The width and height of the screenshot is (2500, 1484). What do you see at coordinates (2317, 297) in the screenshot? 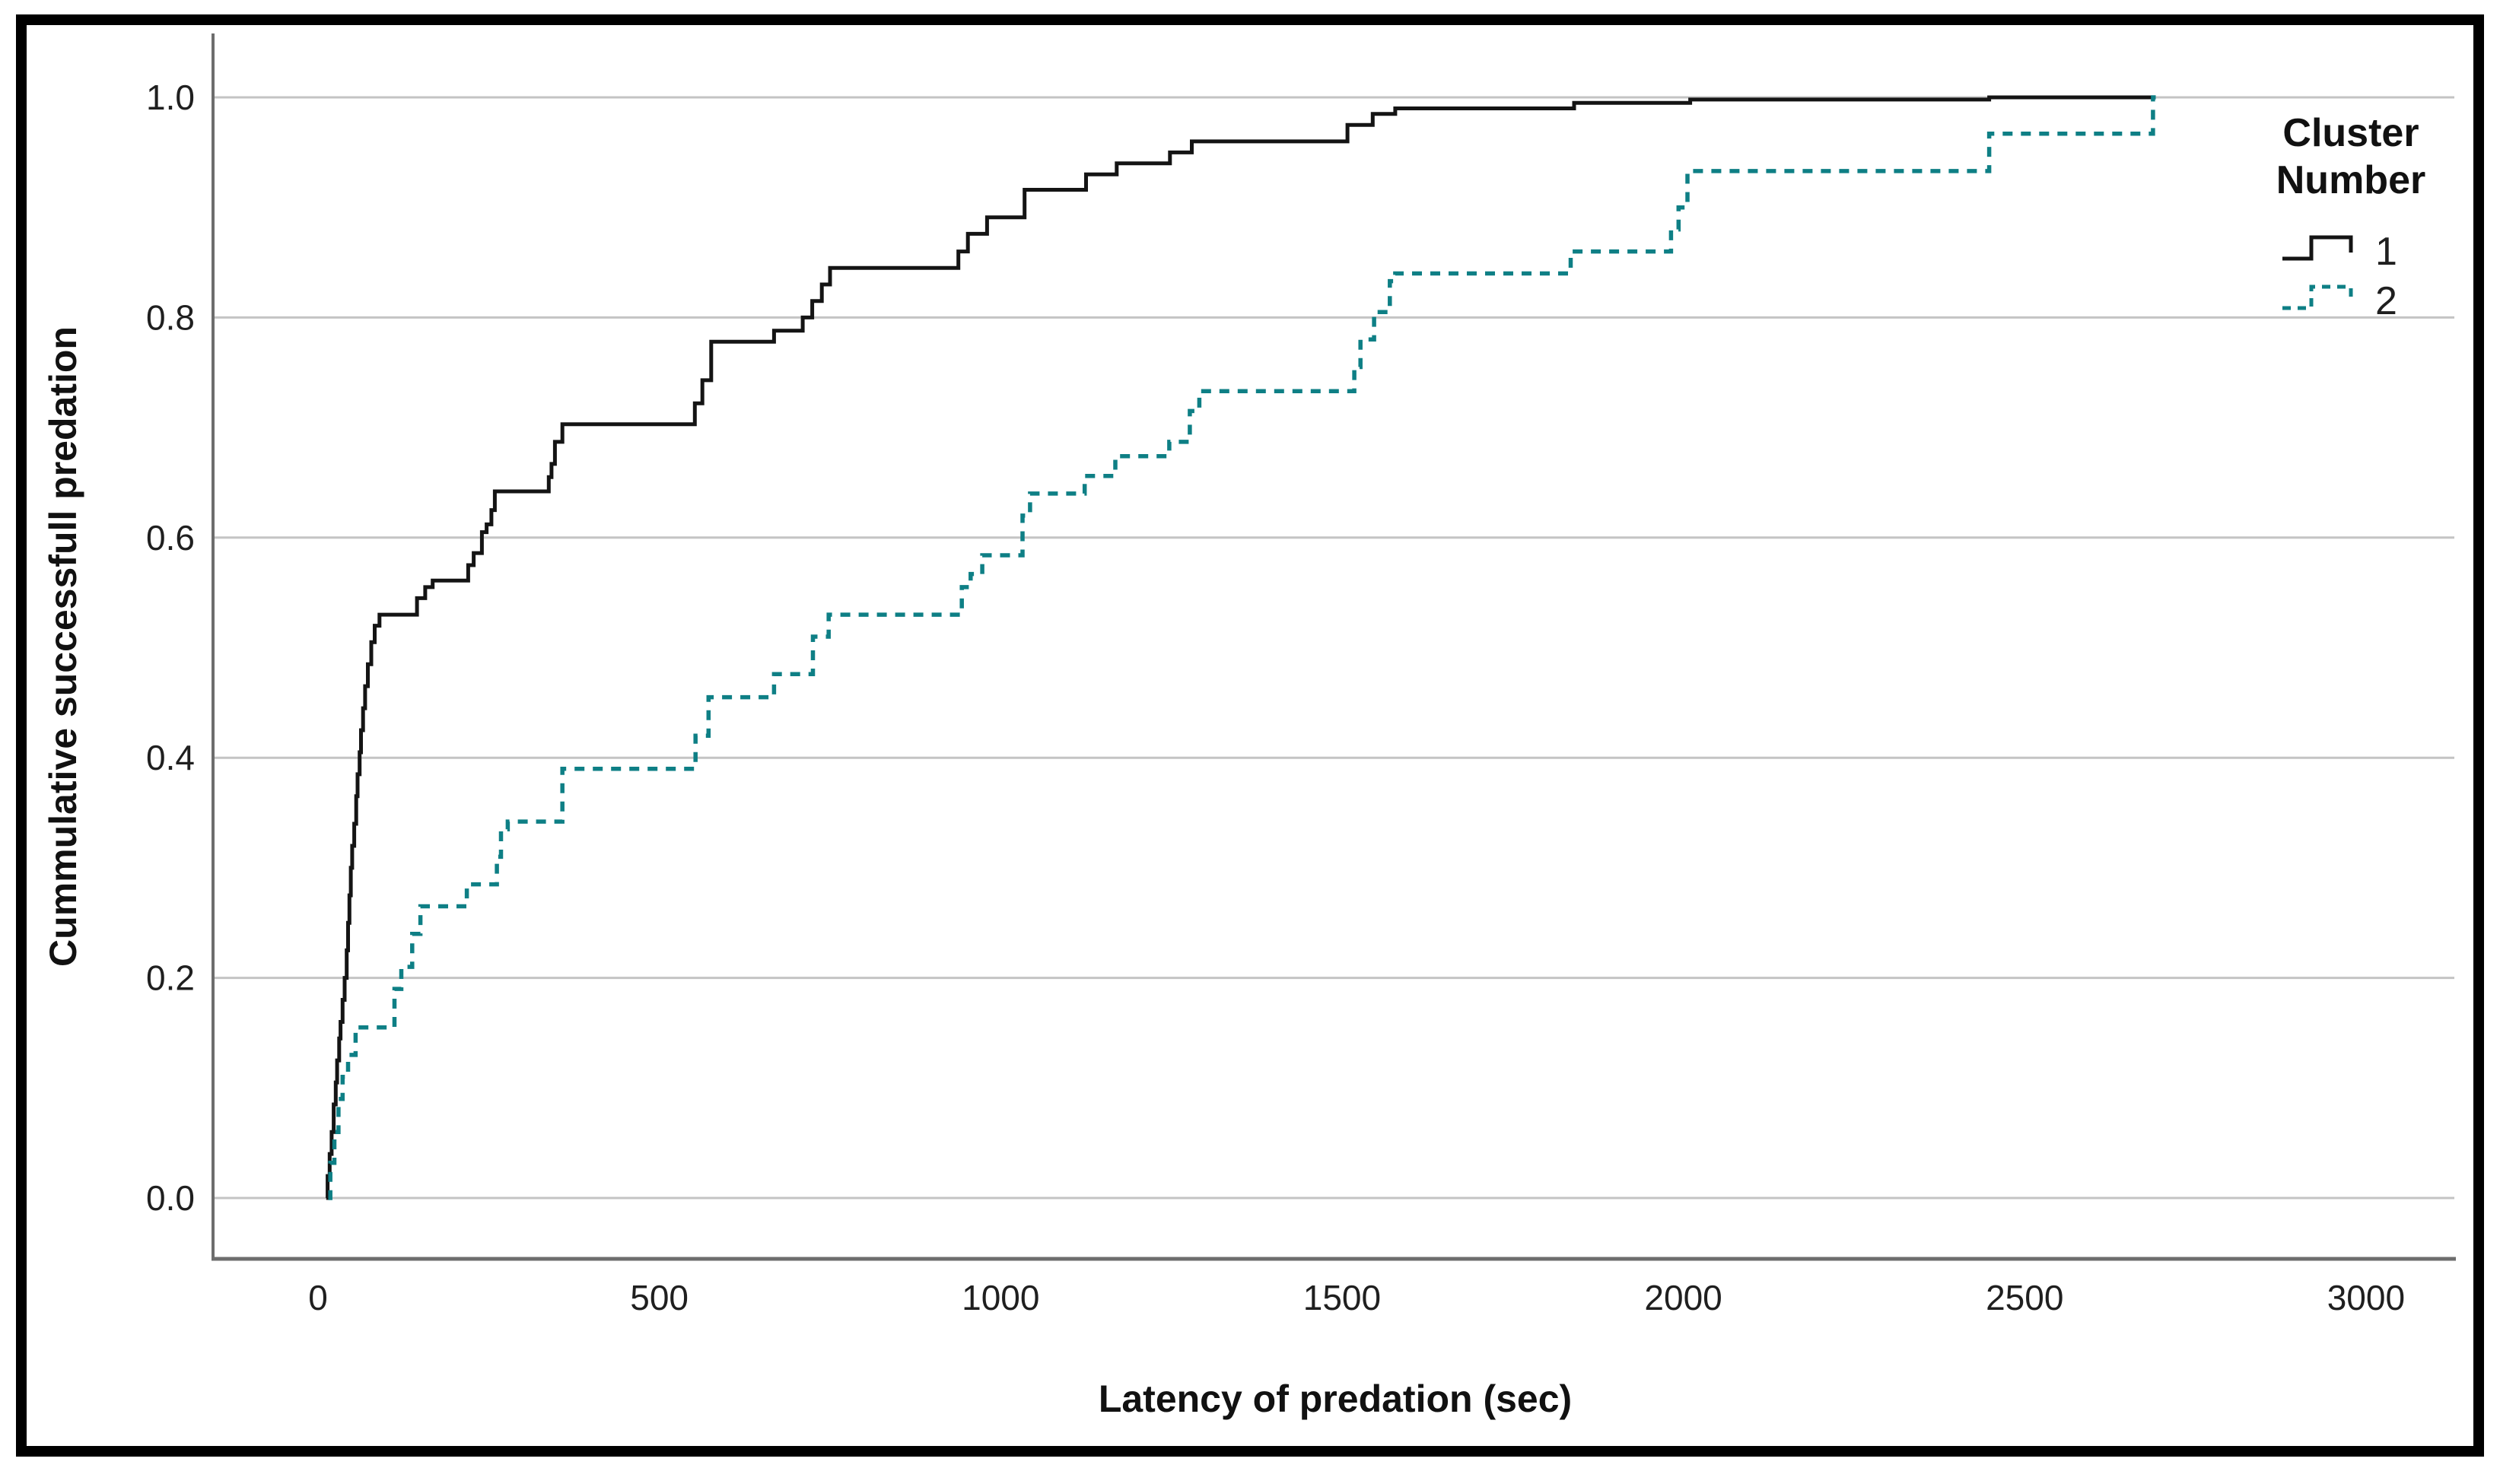
I see `legend-swatch-cluster-2-icon` at bounding box center [2317, 297].